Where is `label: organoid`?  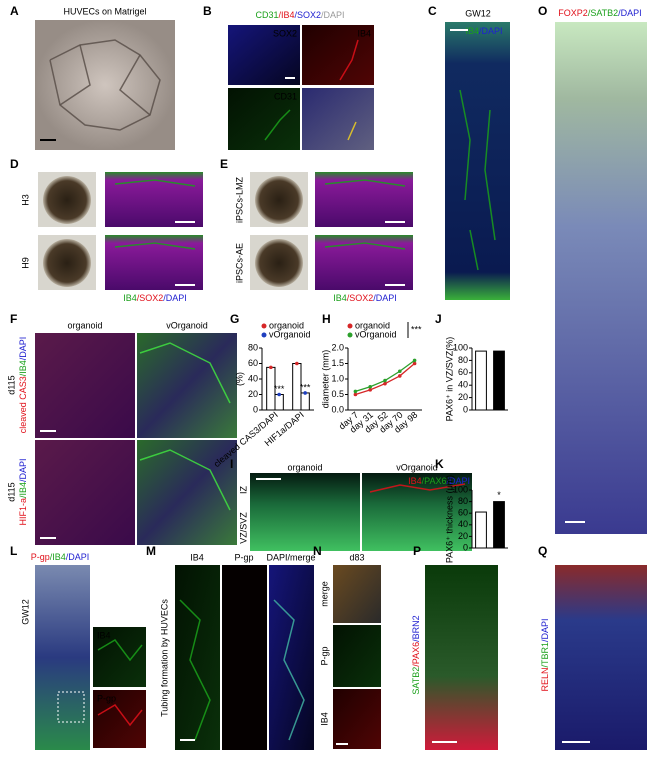
label: organoid is located at coordinates (304, 467).